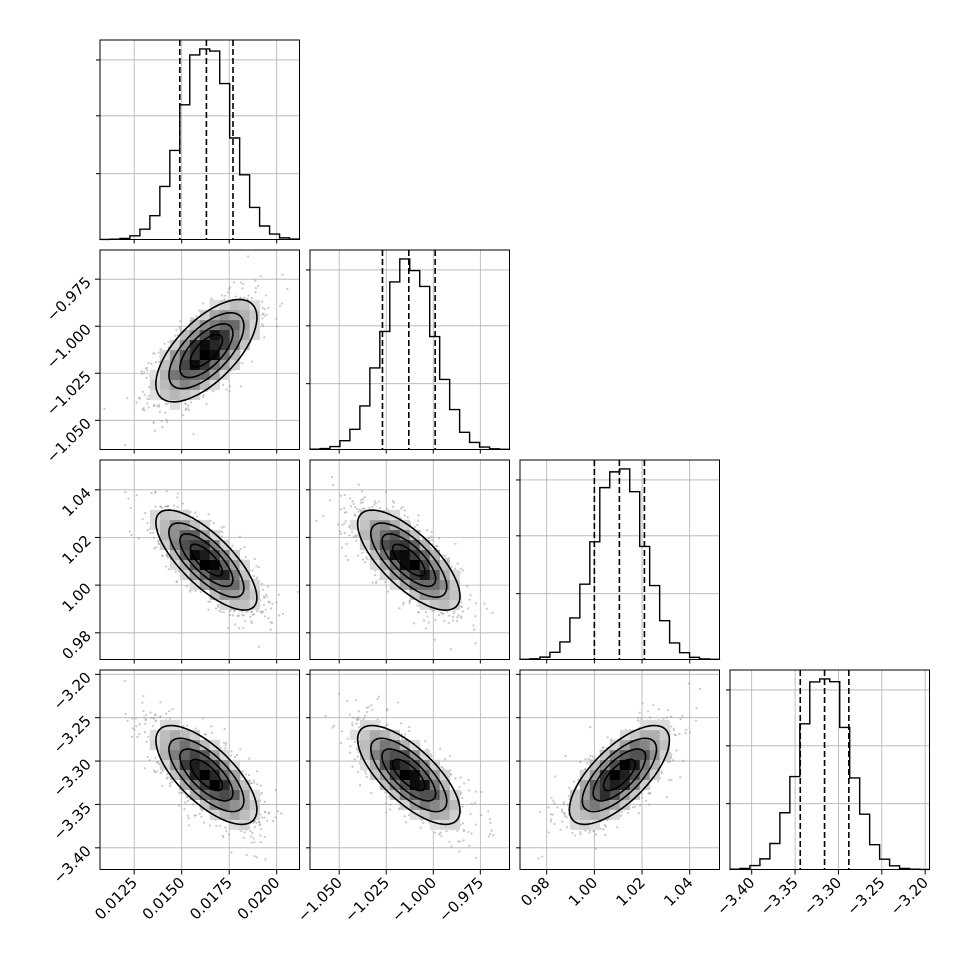  What do you see at coordinates (69, 393) in the screenshot?
I see `ytick-label-1-1: −1.025` at bounding box center [69, 393].